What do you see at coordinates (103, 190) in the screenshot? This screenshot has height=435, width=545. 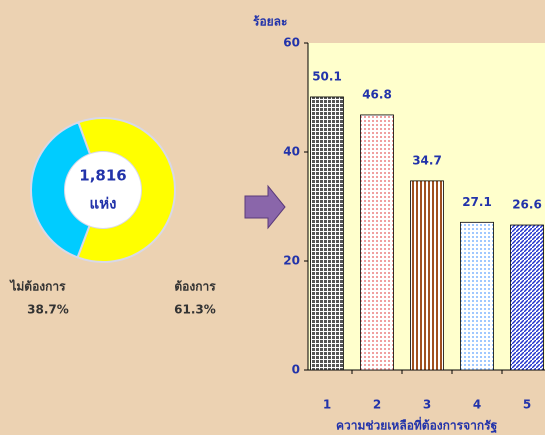 I see `donut-hole` at bounding box center [103, 190].